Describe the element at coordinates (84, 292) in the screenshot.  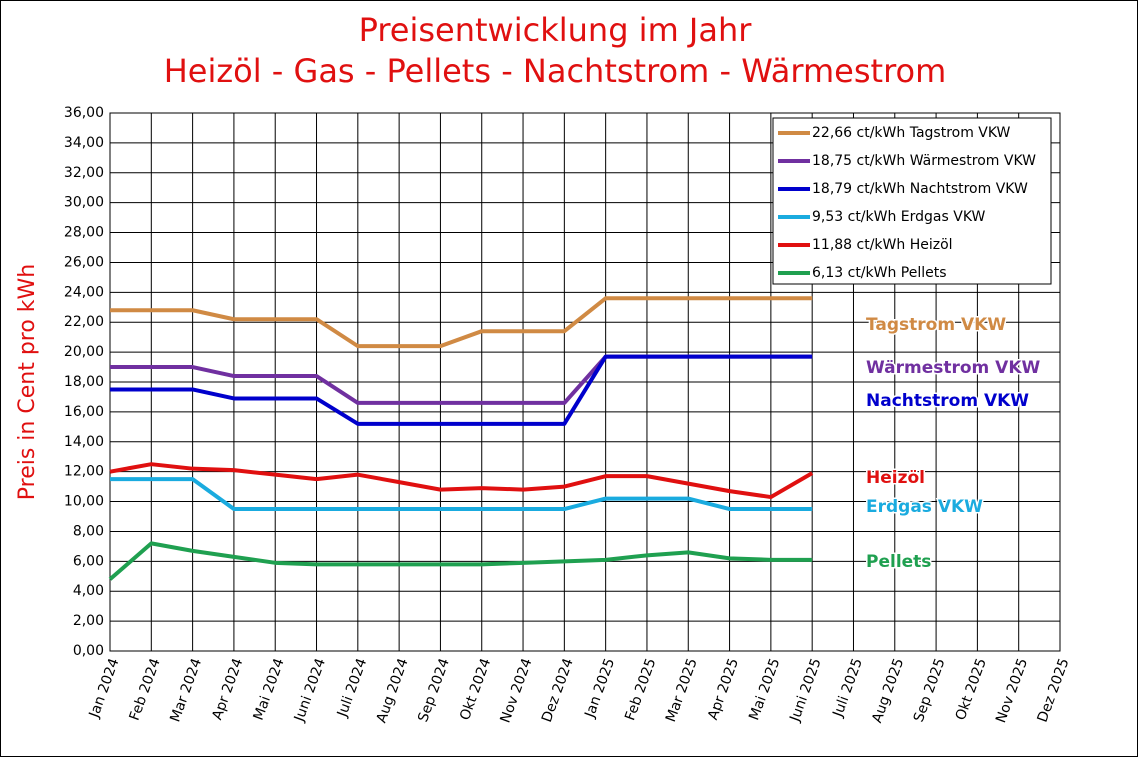
I see `y-tick-label: 24,00` at that location.